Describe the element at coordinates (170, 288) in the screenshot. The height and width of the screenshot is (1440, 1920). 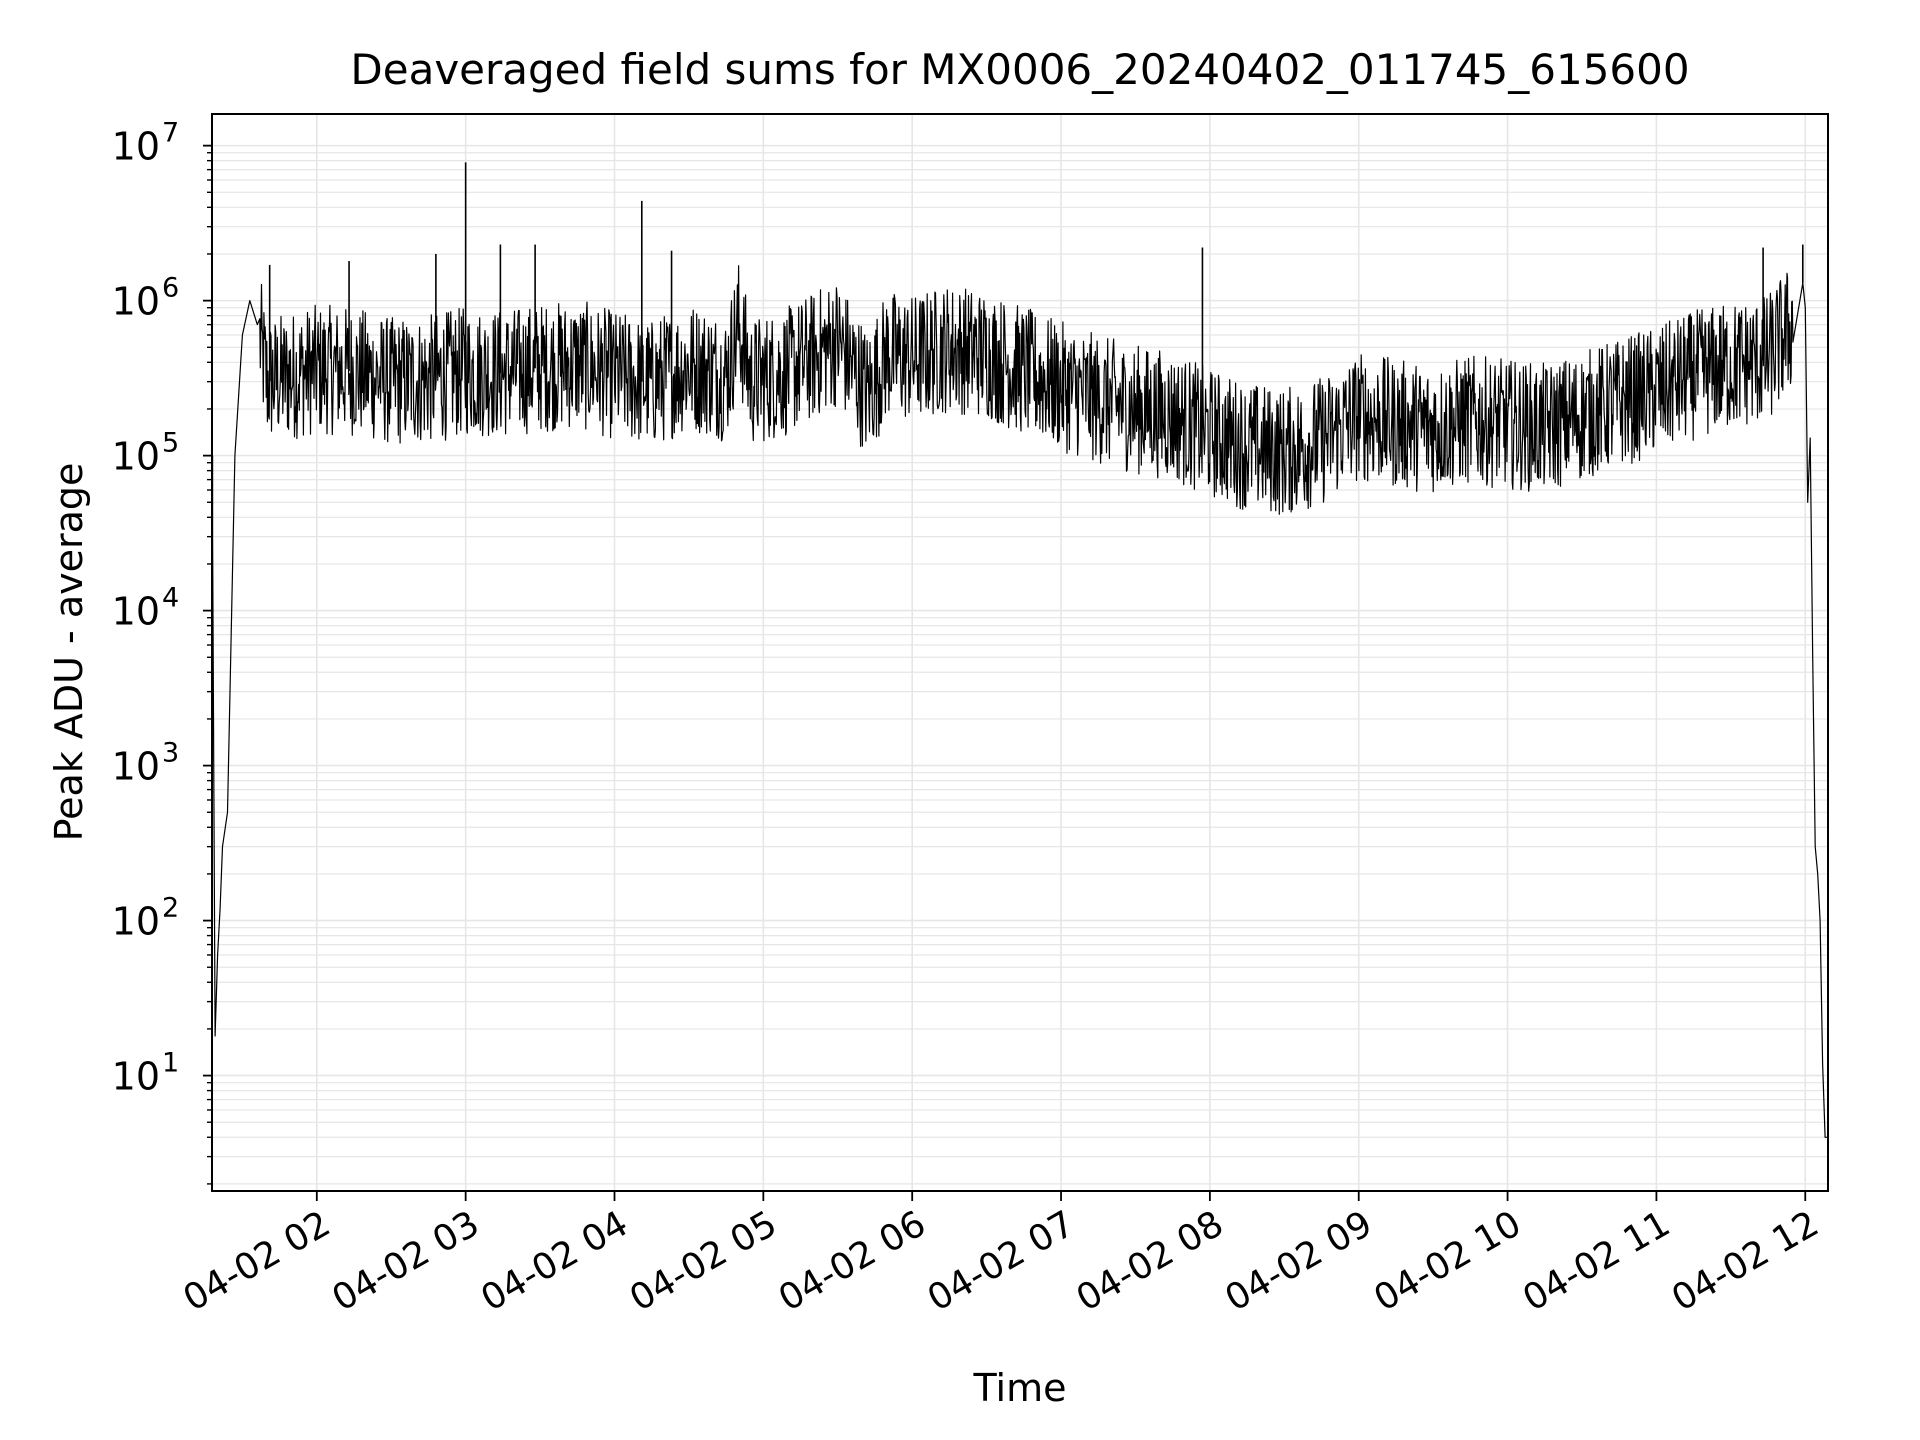
I see `y-tick-exponent: 6` at that location.